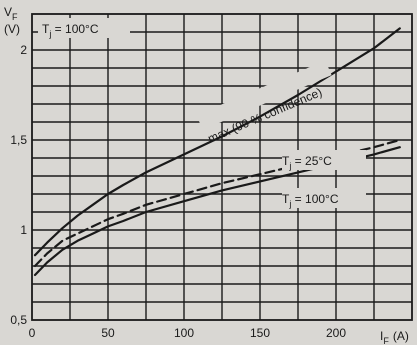  I want to click on x-tick-label: 50, so click(108, 333).